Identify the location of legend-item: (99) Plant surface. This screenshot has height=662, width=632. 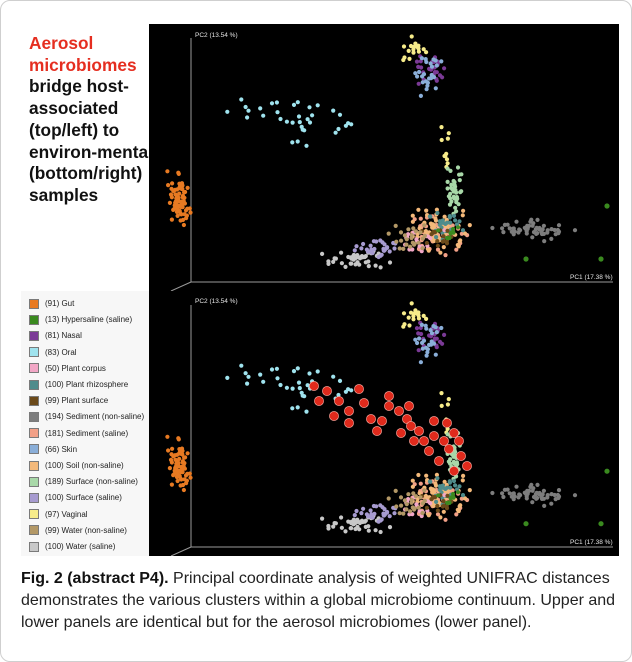
(68, 400).